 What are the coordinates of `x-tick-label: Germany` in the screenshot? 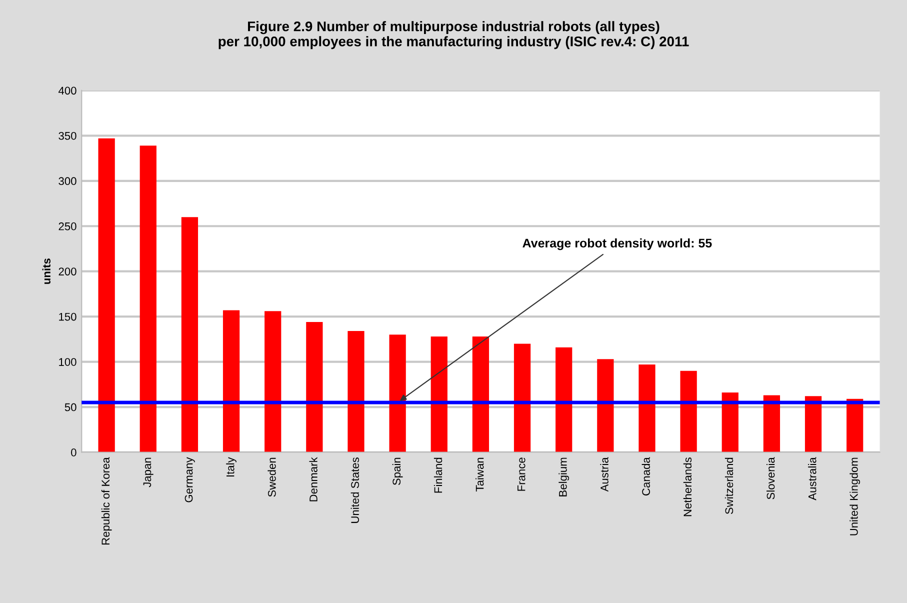 It's located at (189, 479).